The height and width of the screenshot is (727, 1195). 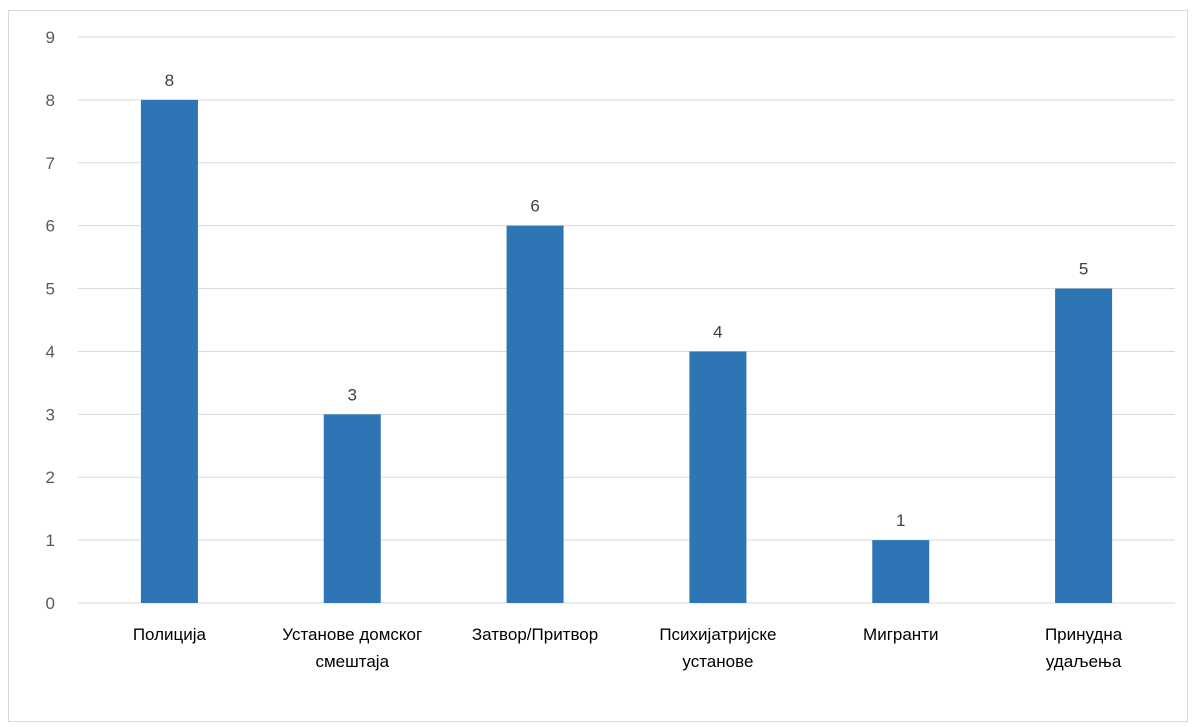 What do you see at coordinates (50, 37) in the screenshot?
I see `y-tick-label: 9` at bounding box center [50, 37].